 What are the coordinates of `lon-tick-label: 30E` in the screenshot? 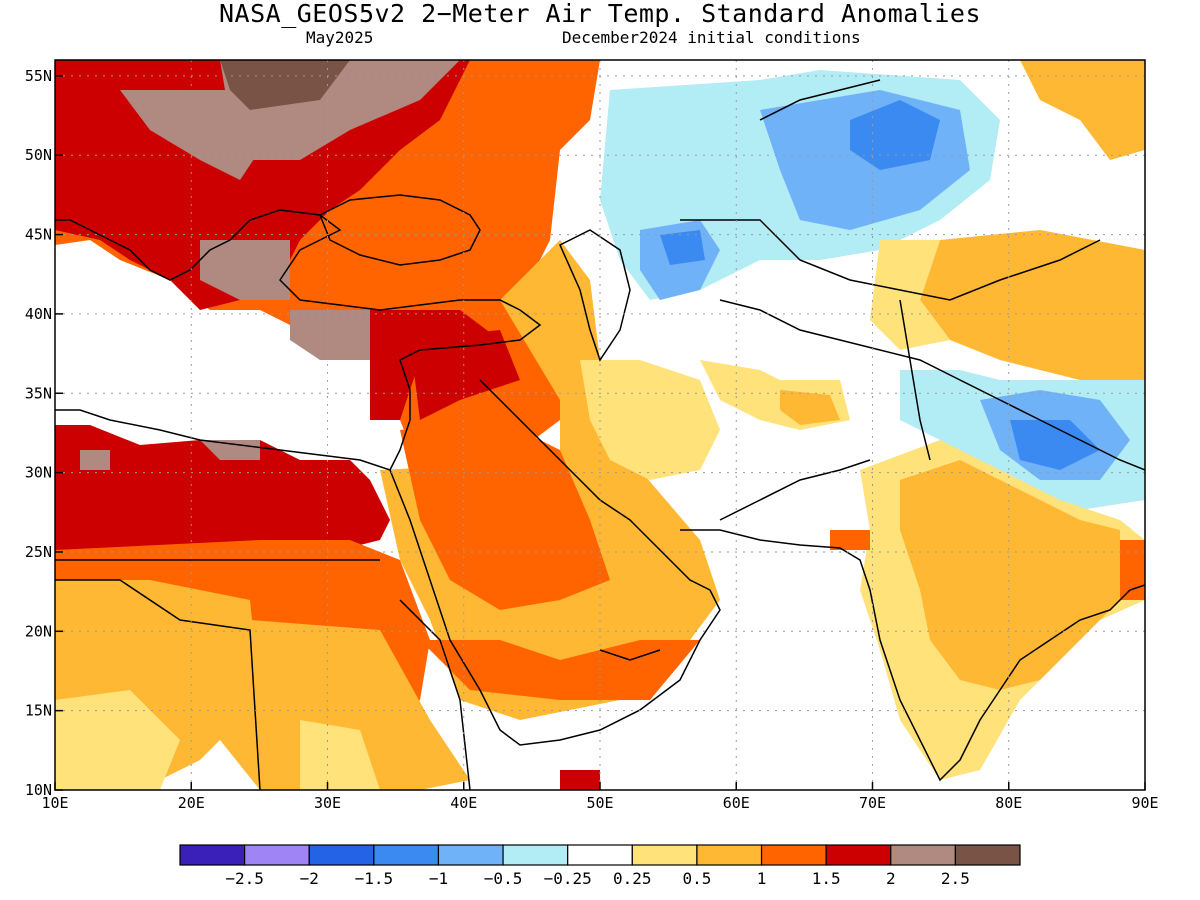 It's located at (327, 803).